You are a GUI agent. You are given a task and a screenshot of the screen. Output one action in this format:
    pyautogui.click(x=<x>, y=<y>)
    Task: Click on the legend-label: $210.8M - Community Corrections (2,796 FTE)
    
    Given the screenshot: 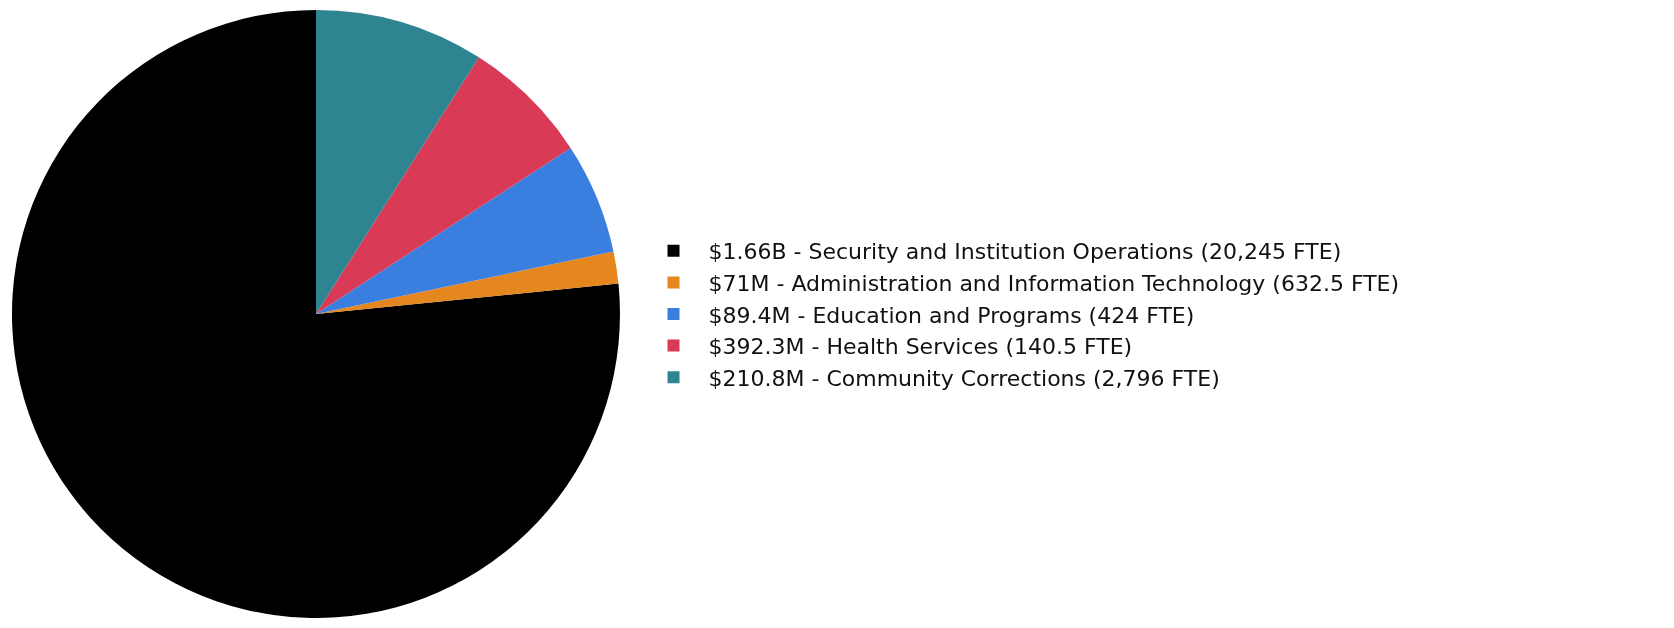 What is the action you would take?
    pyautogui.click(x=964, y=378)
    